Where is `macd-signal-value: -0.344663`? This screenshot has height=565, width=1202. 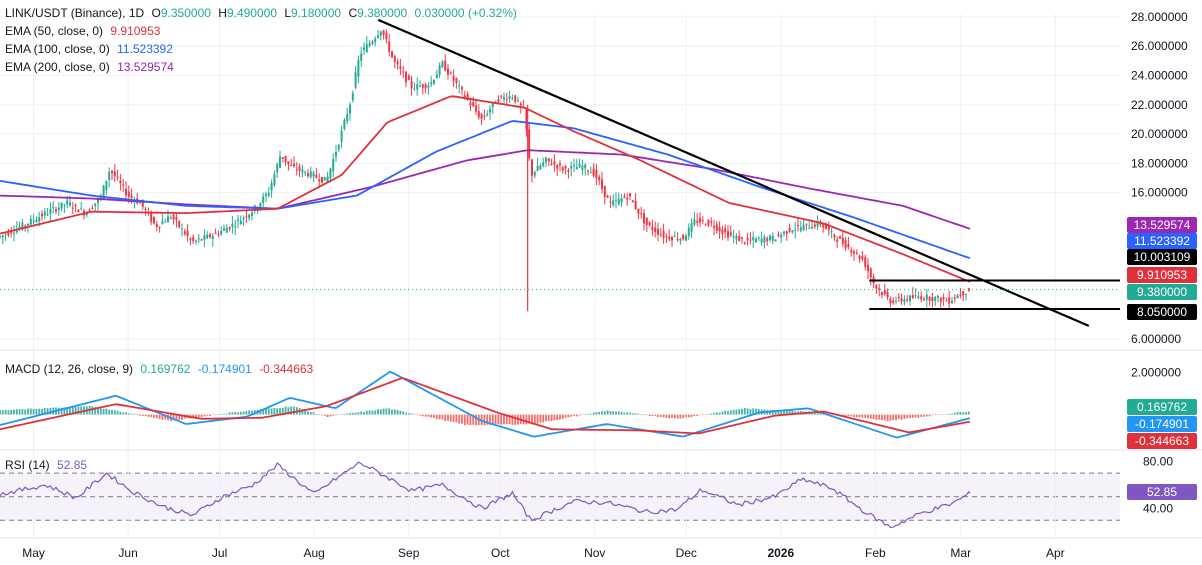 macd-signal-value: -0.344663 is located at coordinates (286, 369).